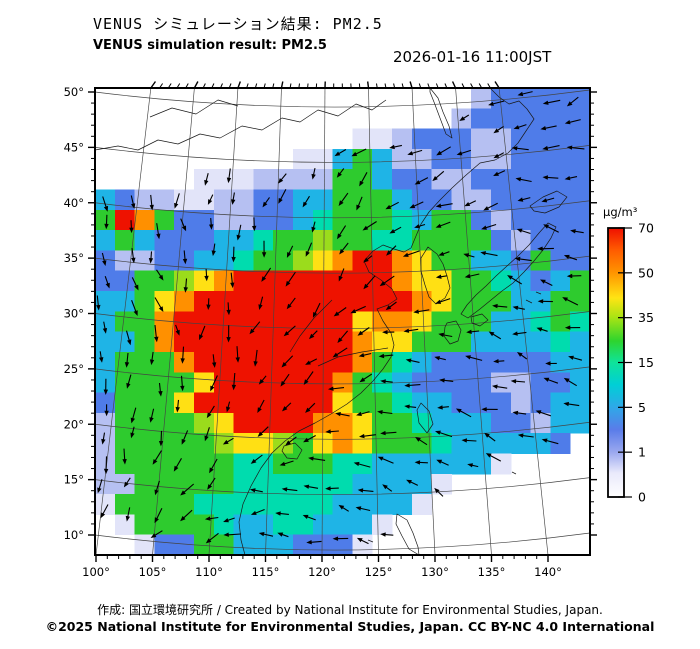 This screenshot has width=700, height=649. I want to click on graticule-meridian, so click(523, 321).